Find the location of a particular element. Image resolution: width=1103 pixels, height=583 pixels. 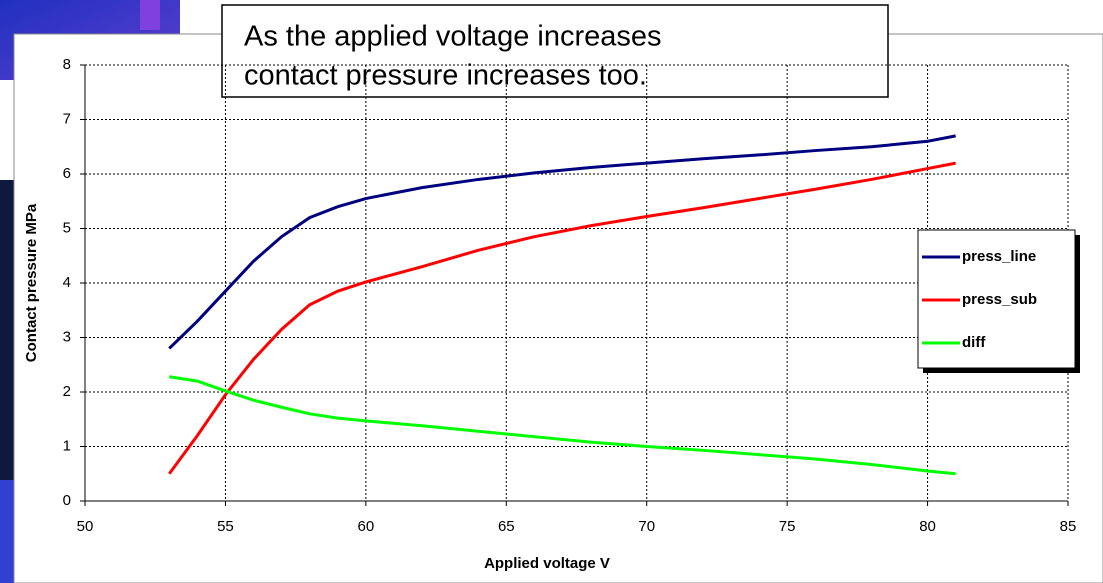

y-tick-label: 5 is located at coordinates (67, 227).